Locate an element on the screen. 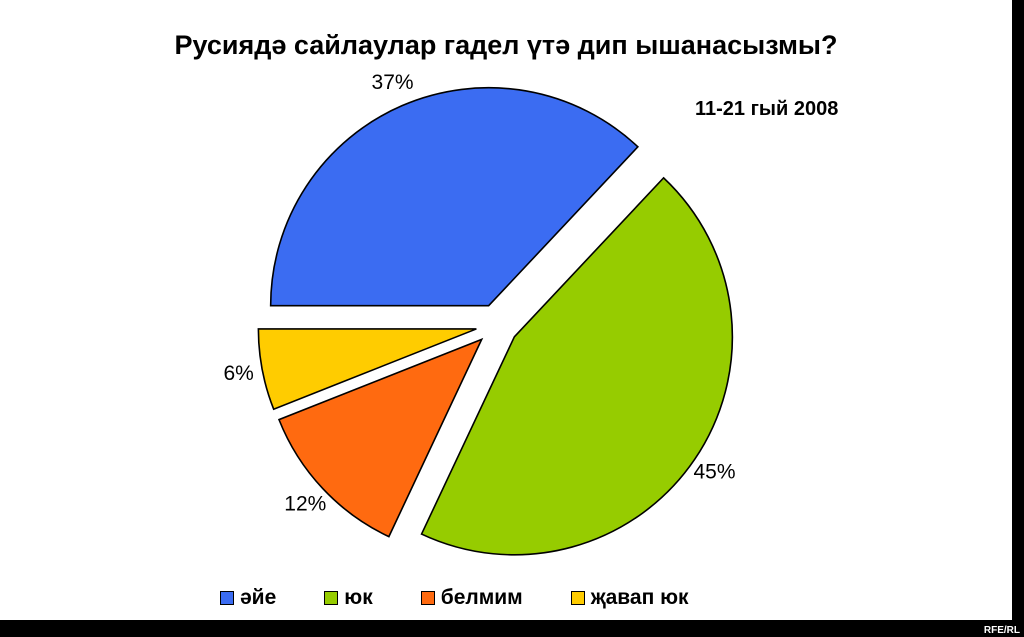  data-label-no-answer: 6% is located at coordinates (238, 373).